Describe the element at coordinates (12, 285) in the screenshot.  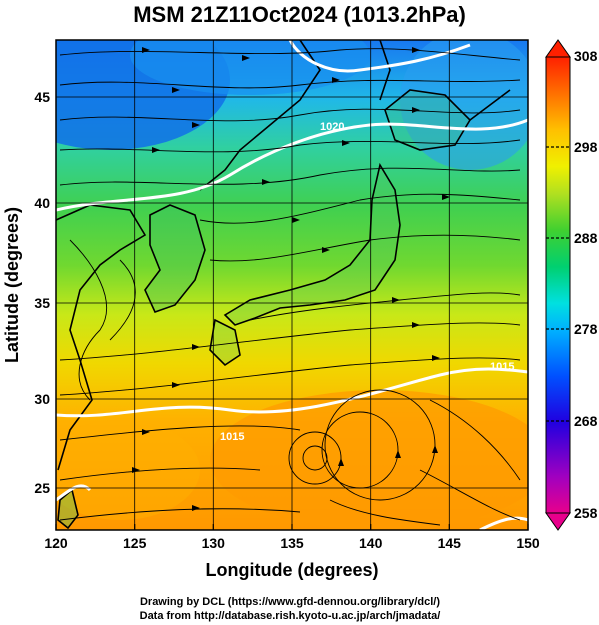
I see `y-axis-label: Latitude (degrees)` at that location.